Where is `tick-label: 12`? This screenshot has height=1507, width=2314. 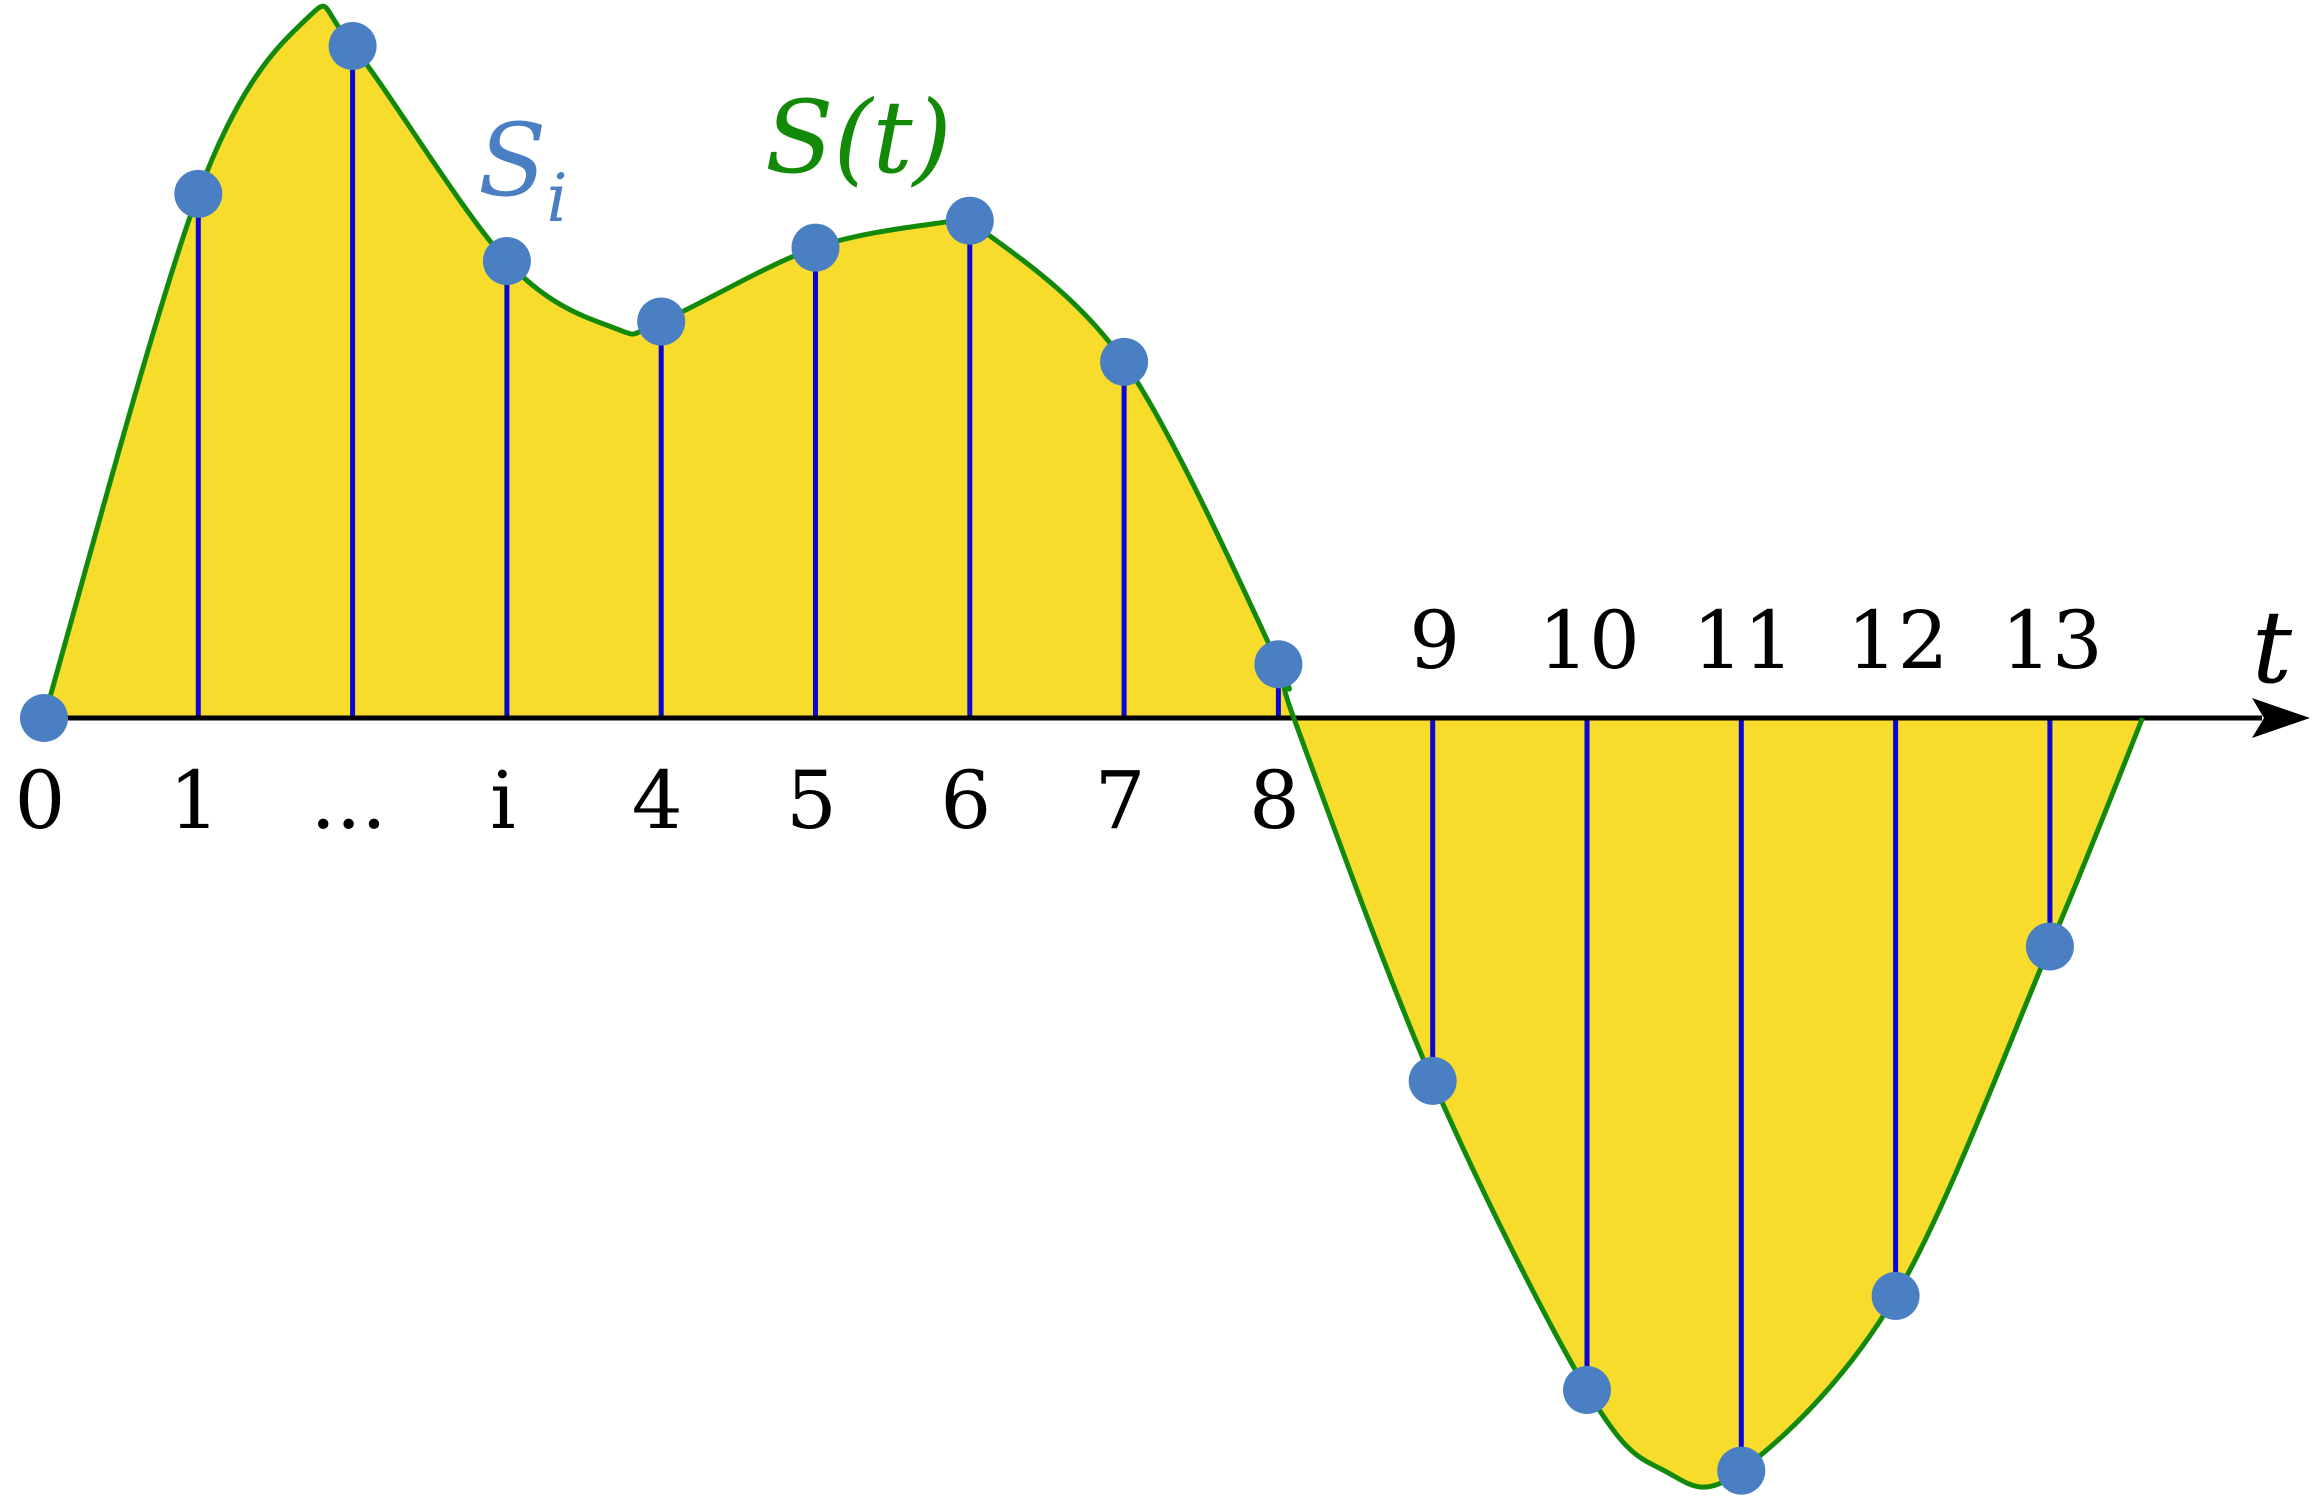
tick-label: 12 is located at coordinates (1898, 640).